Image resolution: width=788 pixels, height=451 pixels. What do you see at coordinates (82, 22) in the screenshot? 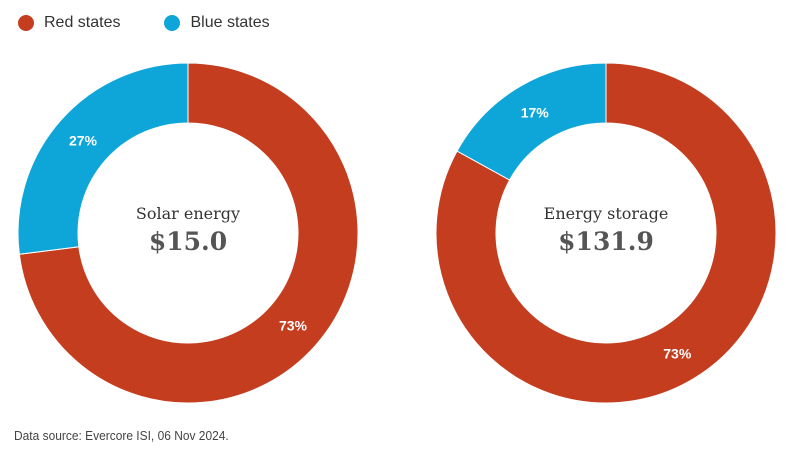
I see `legend-label-red-states: Red states` at bounding box center [82, 22].